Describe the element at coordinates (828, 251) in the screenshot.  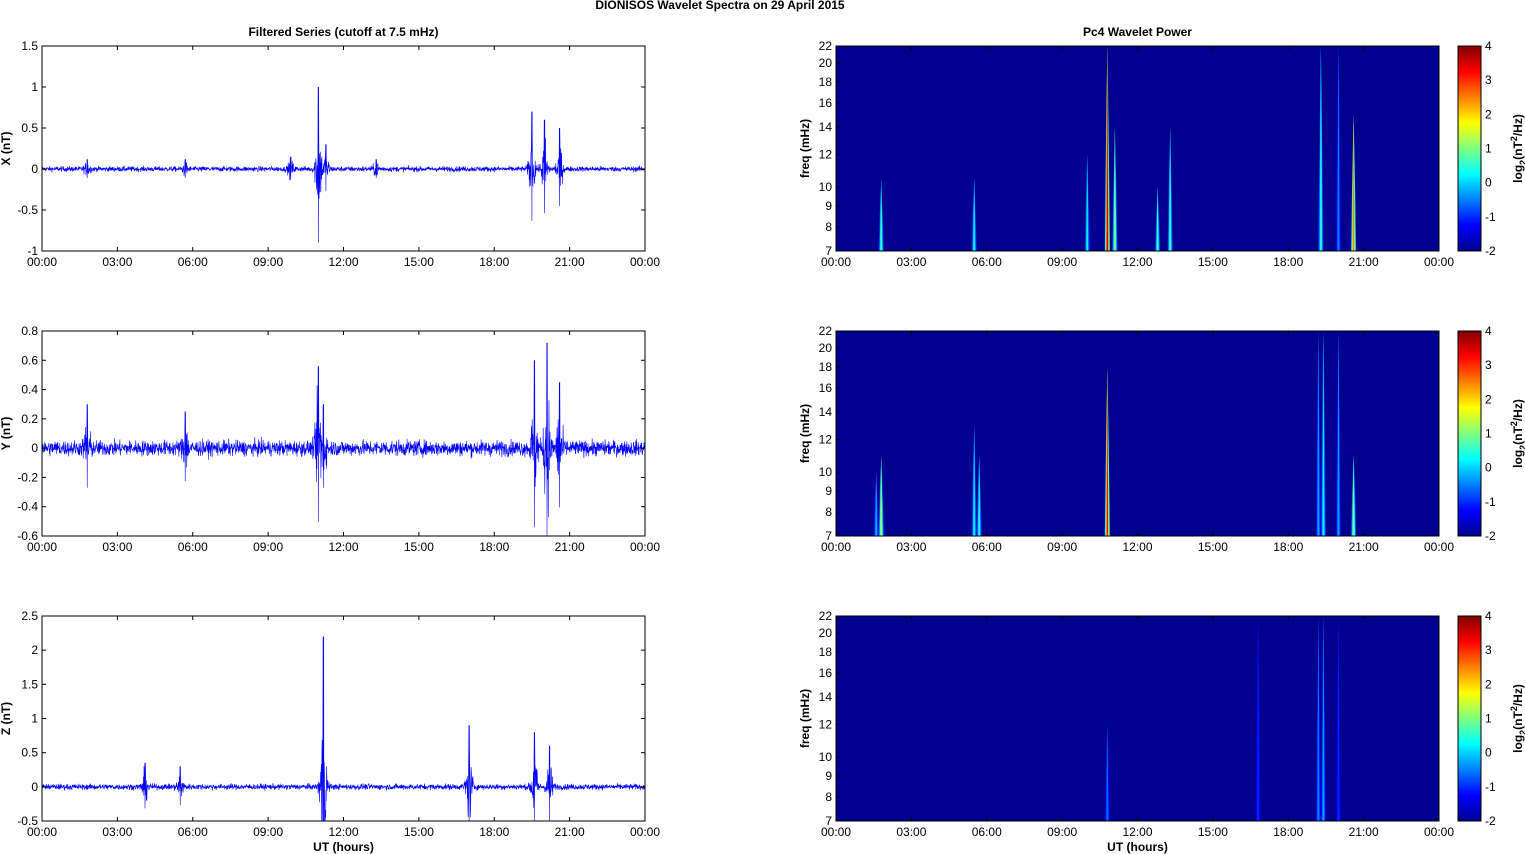
I see `wavelet-x-ytick-label: 7` at that location.